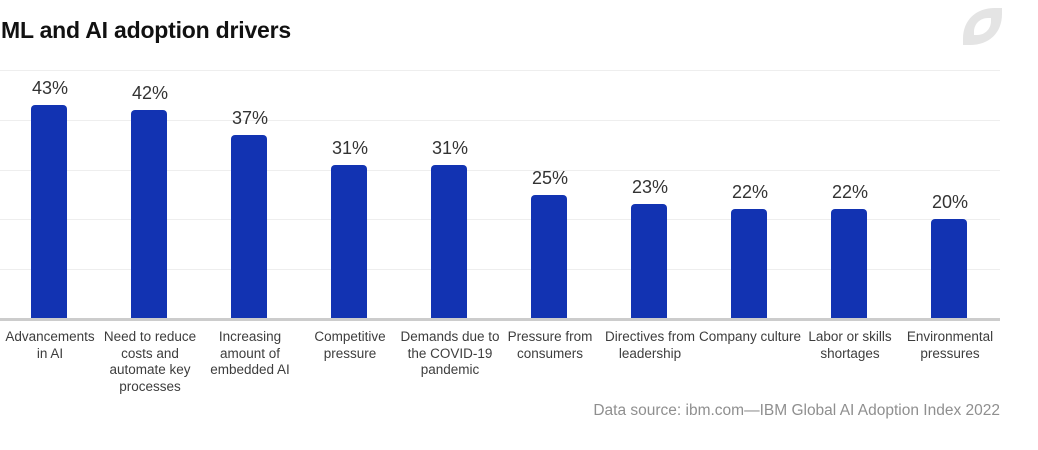 This screenshot has width=1038, height=450. What do you see at coordinates (649, 345) in the screenshot?
I see `x-axis-label: Directives from leadership` at bounding box center [649, 345].